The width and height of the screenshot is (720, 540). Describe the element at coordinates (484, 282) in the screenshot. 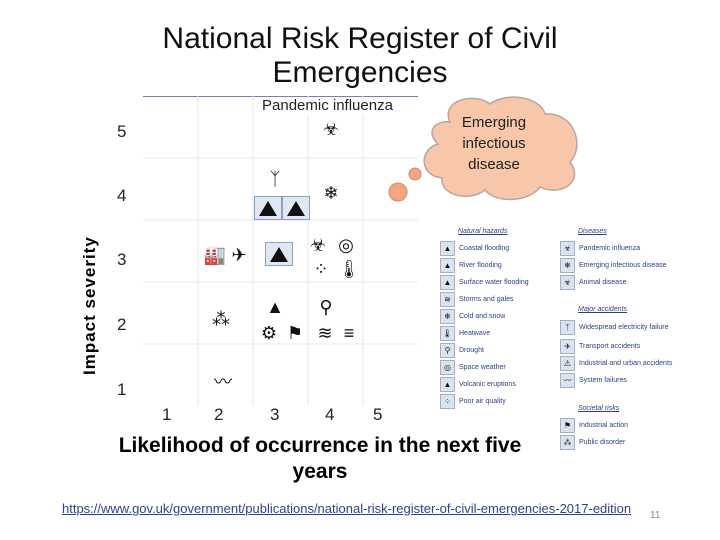

I see `legend-item: ▲ Surface water flooding` at that location.